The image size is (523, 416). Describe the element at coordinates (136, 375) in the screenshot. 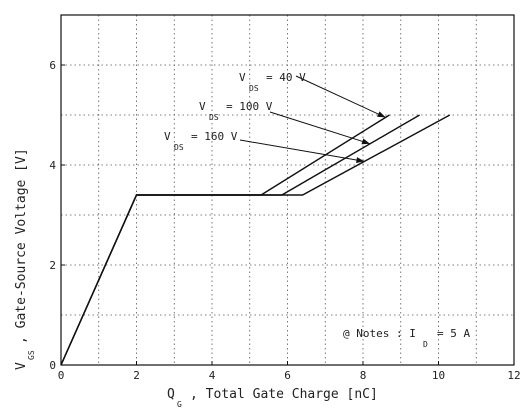

I see `x-tick-label: 2` at that location.